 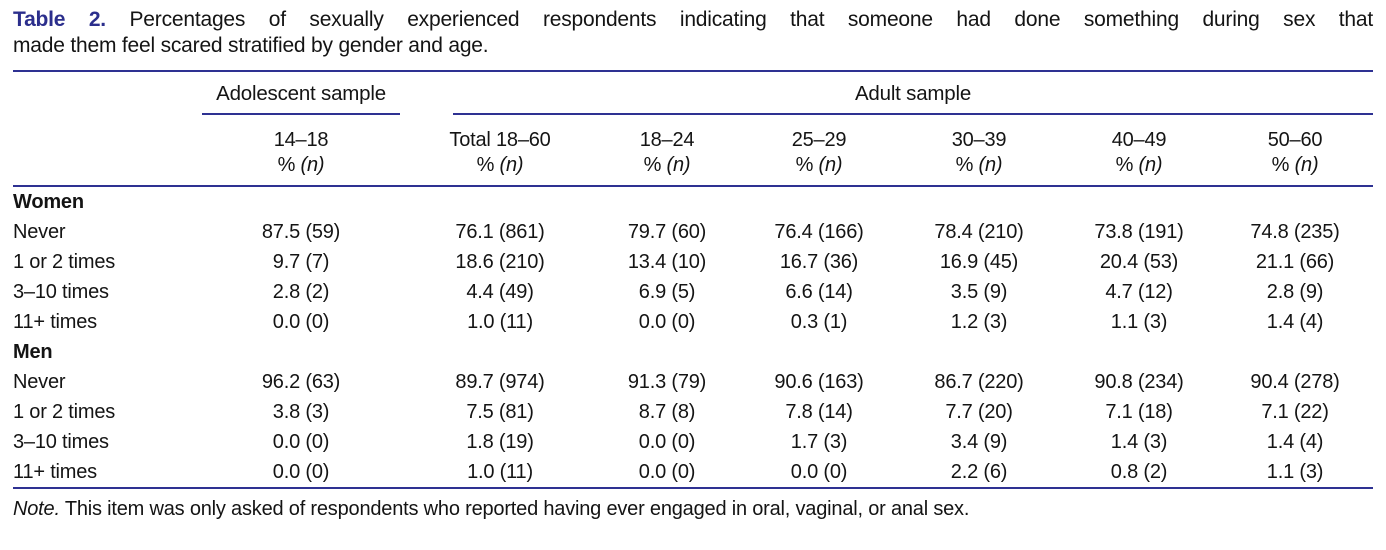 I want to click on value-cell: 7.7 (20), so click(x=979, y=412).